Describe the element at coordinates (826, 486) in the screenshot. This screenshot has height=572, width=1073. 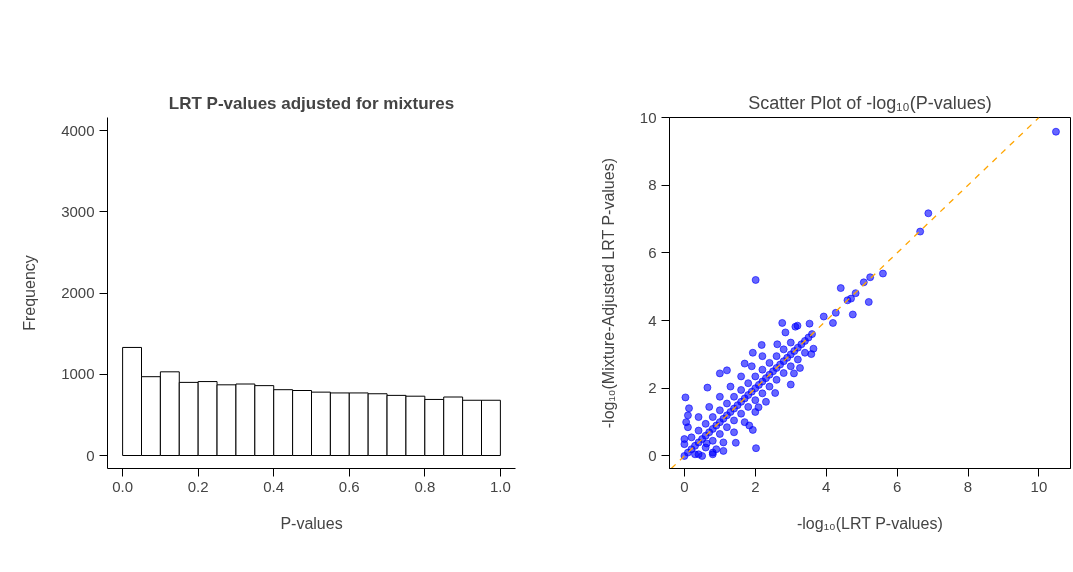
I see `x-tick-label: 4` at that location.